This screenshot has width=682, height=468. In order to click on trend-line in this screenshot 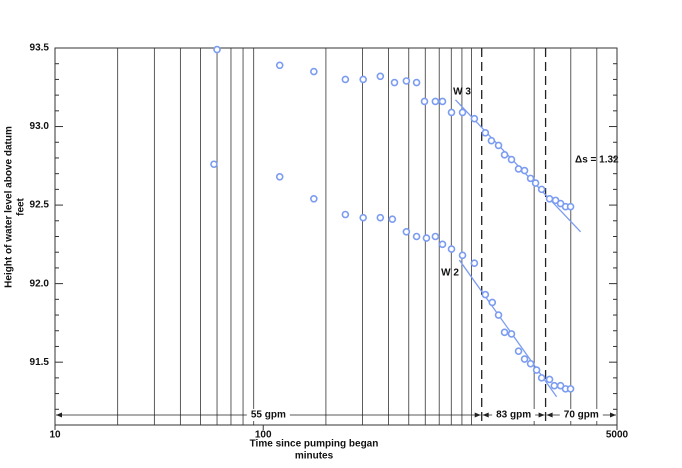, I will do `click(508, 328)`.